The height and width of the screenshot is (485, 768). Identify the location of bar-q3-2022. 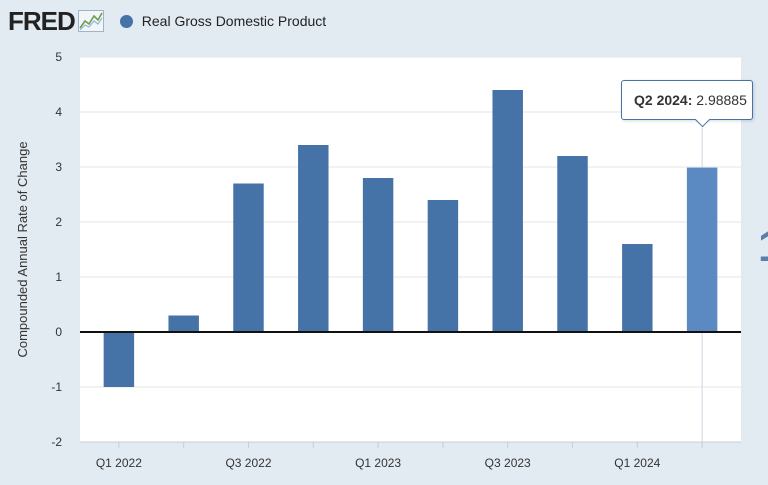
(248, 258).